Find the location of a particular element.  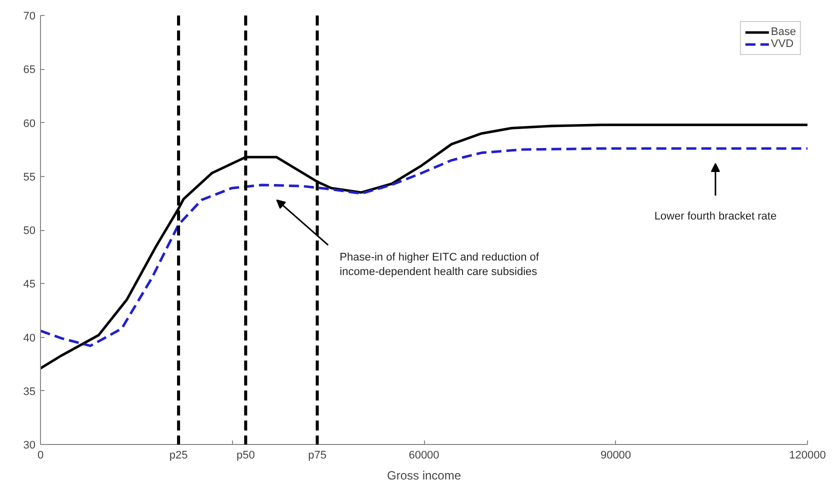

y-tick-label: 30 is located at coordinates (29, 446).